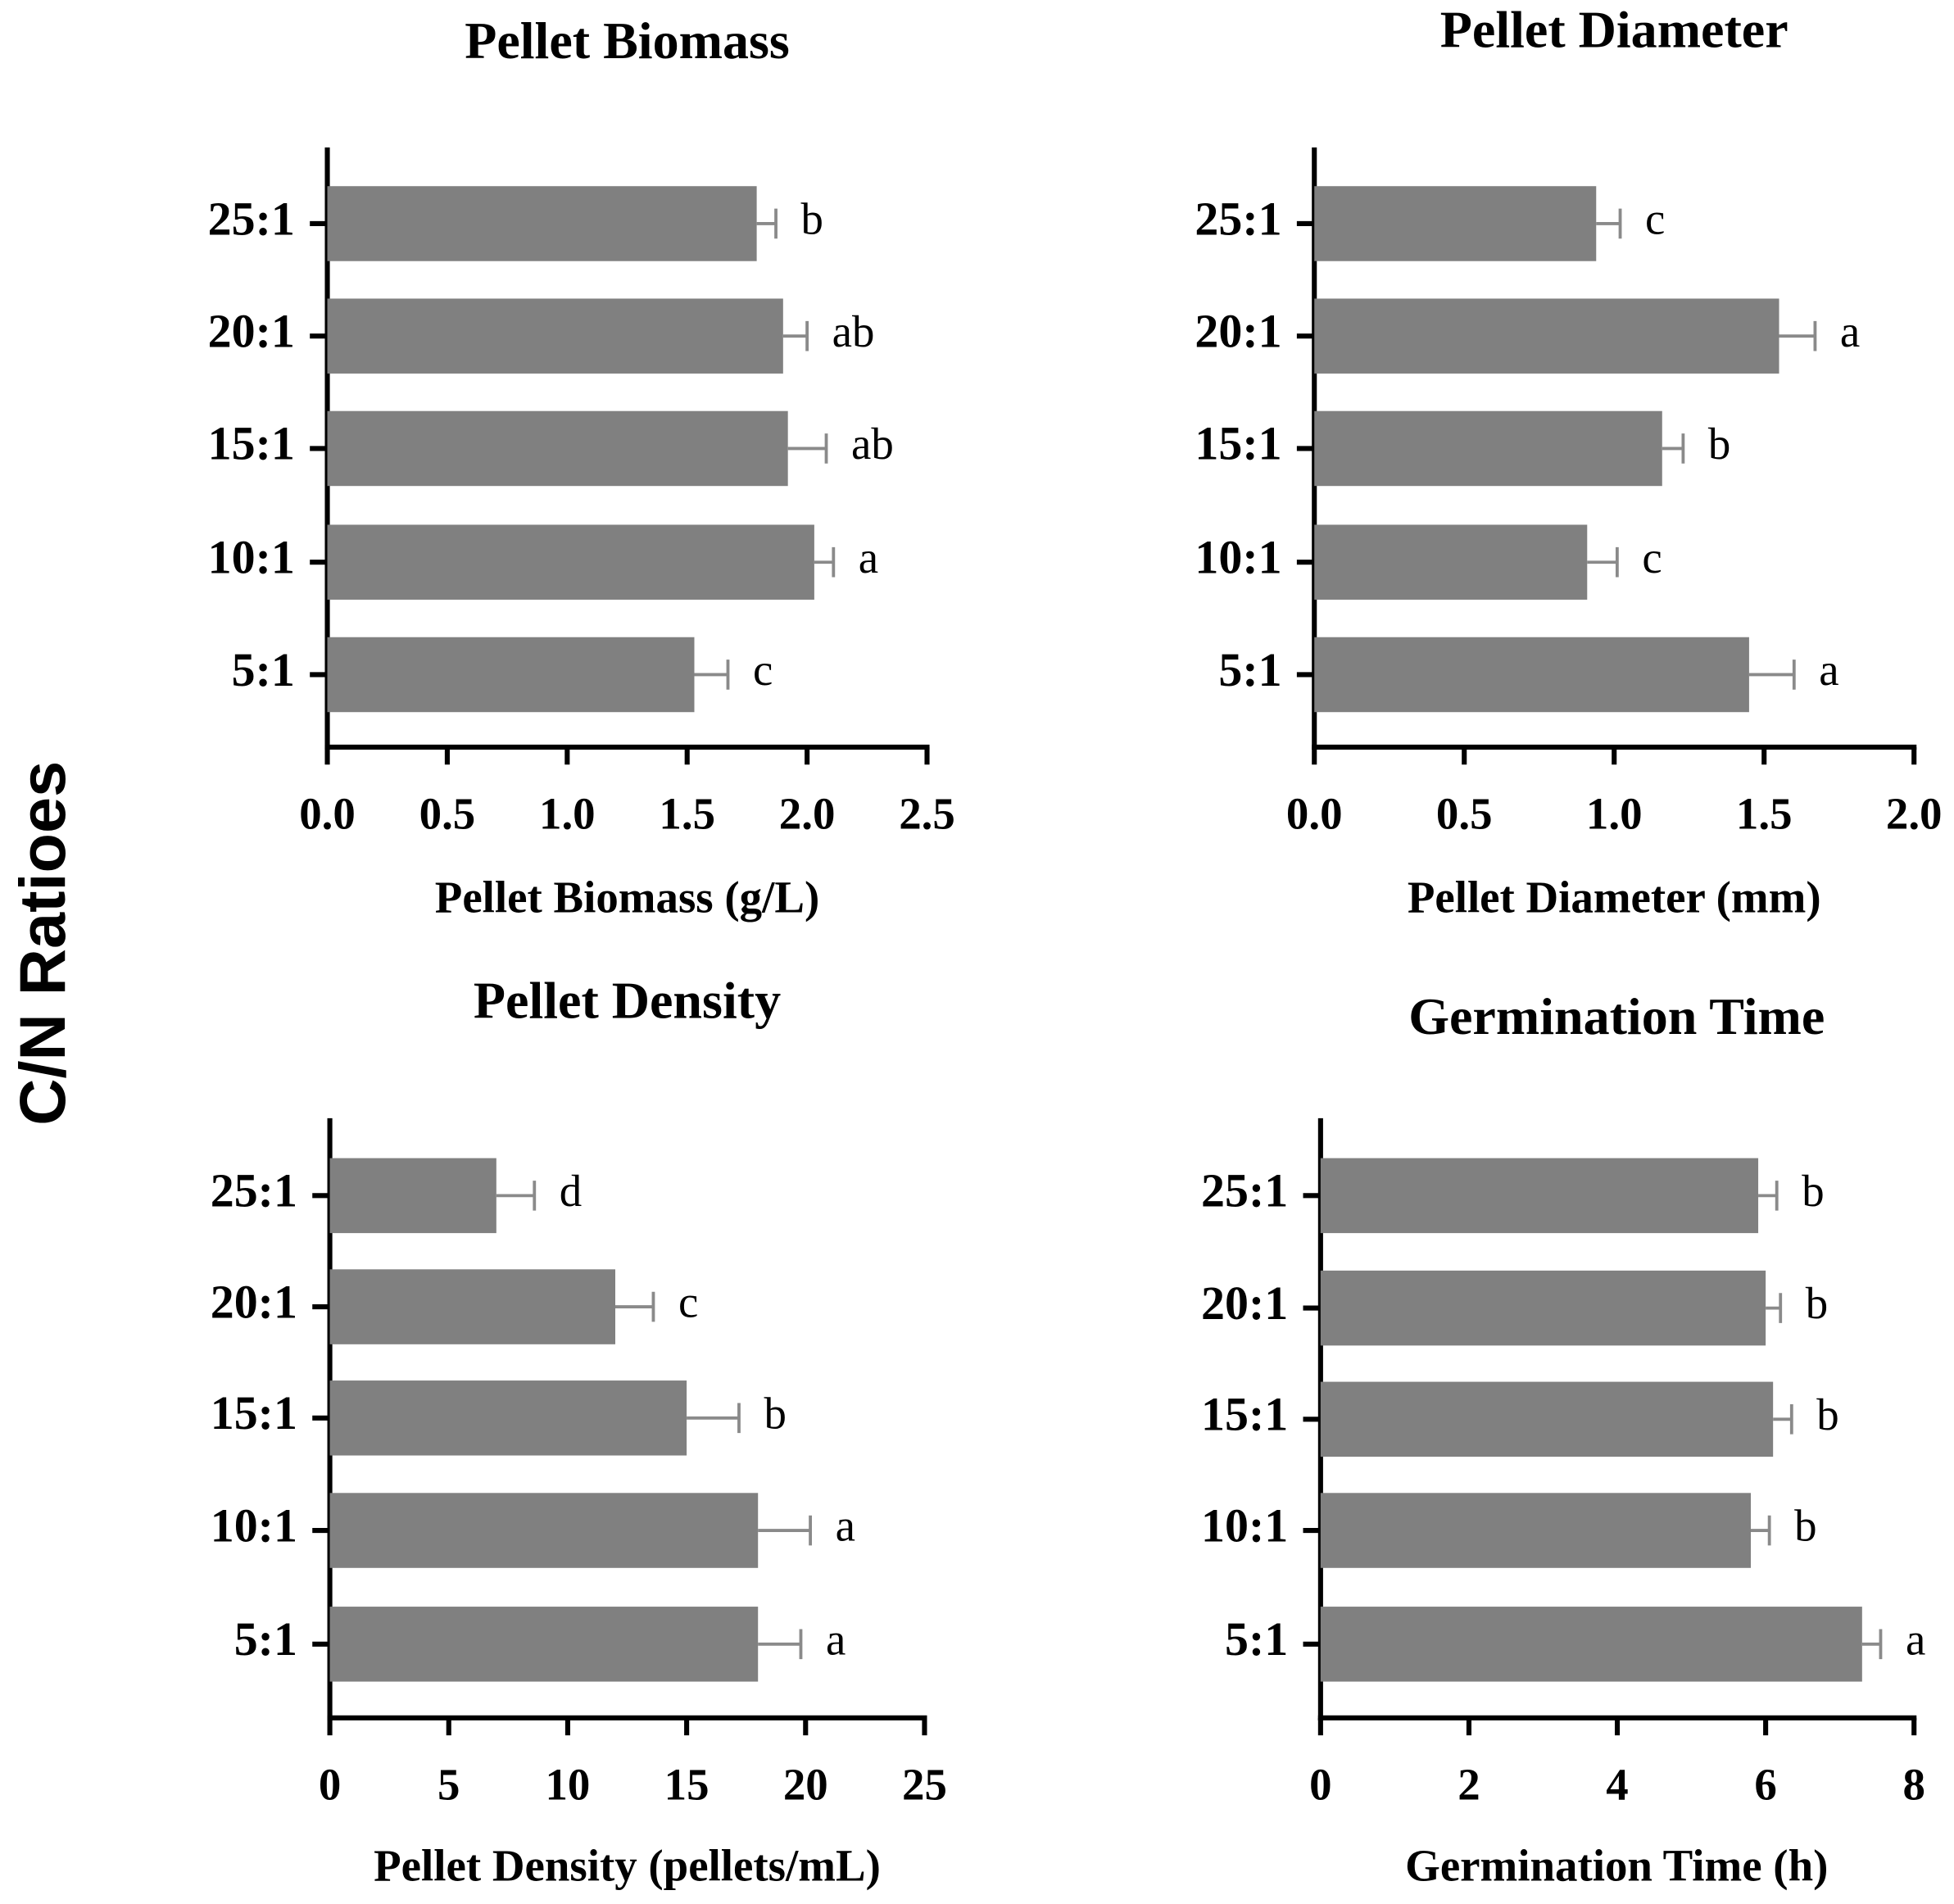 Image resolution: width=1954 pixels, height=1904 pixels. I want to click on x-tick-label: 2.5, so click(927, 813).